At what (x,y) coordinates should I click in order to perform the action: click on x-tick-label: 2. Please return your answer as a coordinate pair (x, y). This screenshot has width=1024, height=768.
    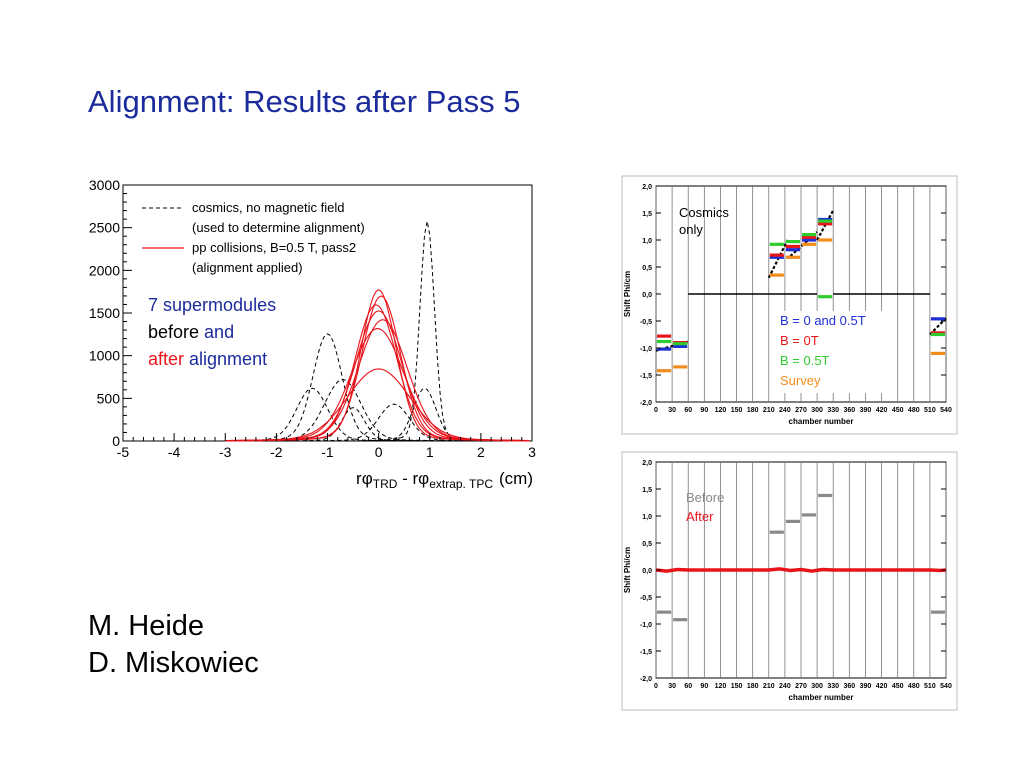
    Looking at the image, I should click on (481, 452).